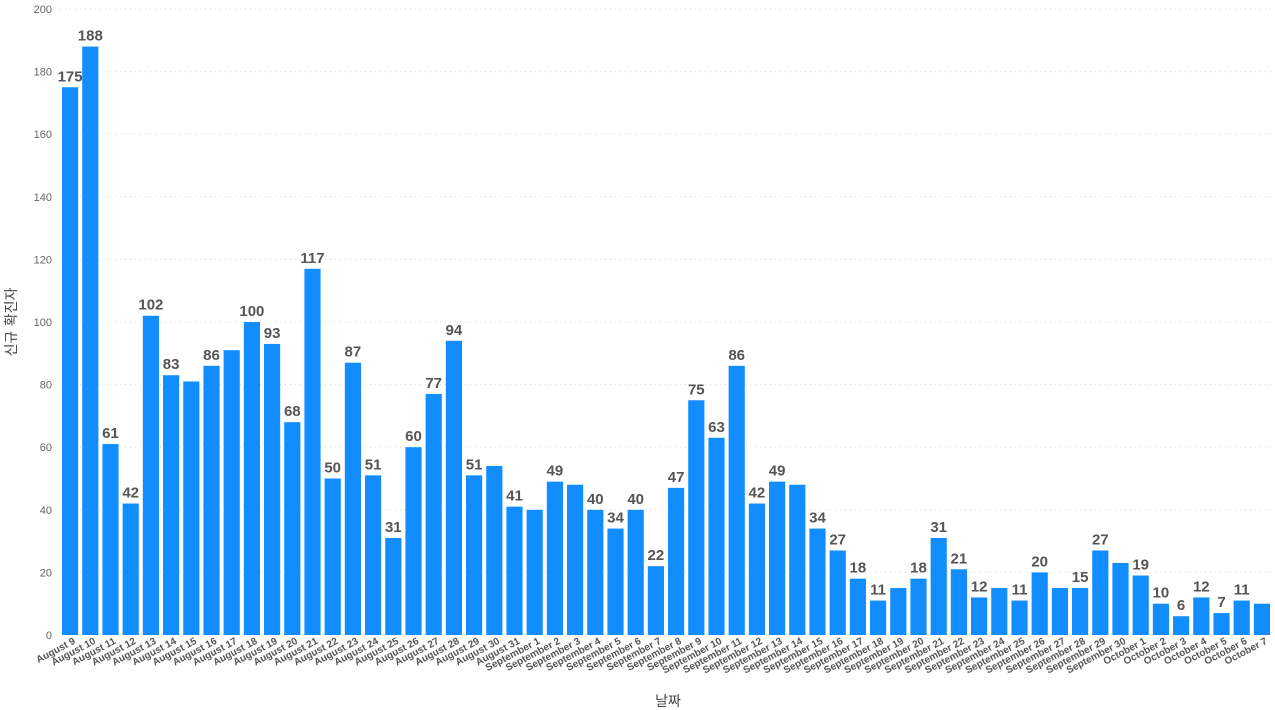  What do you see at coordinates (312, 258) in the screenshot?
I see `data-label: 117` at bounding box center [312, 258].